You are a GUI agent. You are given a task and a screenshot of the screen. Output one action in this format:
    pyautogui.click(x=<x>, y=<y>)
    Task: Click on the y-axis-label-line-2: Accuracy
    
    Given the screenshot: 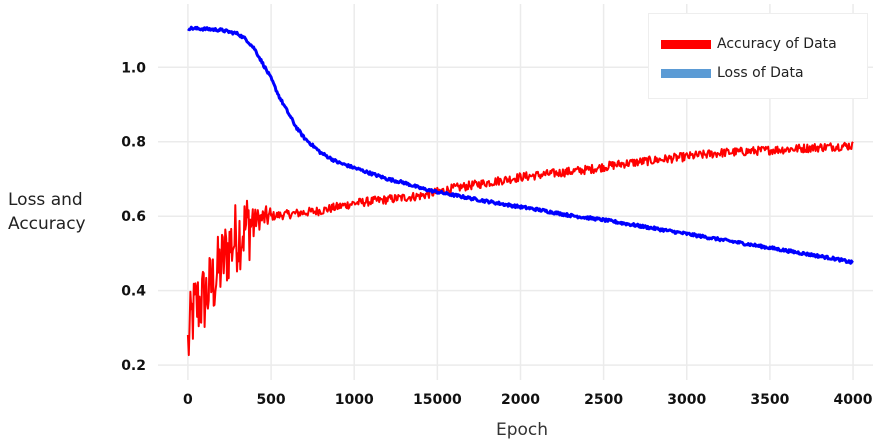 What is the action you would take?
    pyautogui.click(x=47, y=224)
    